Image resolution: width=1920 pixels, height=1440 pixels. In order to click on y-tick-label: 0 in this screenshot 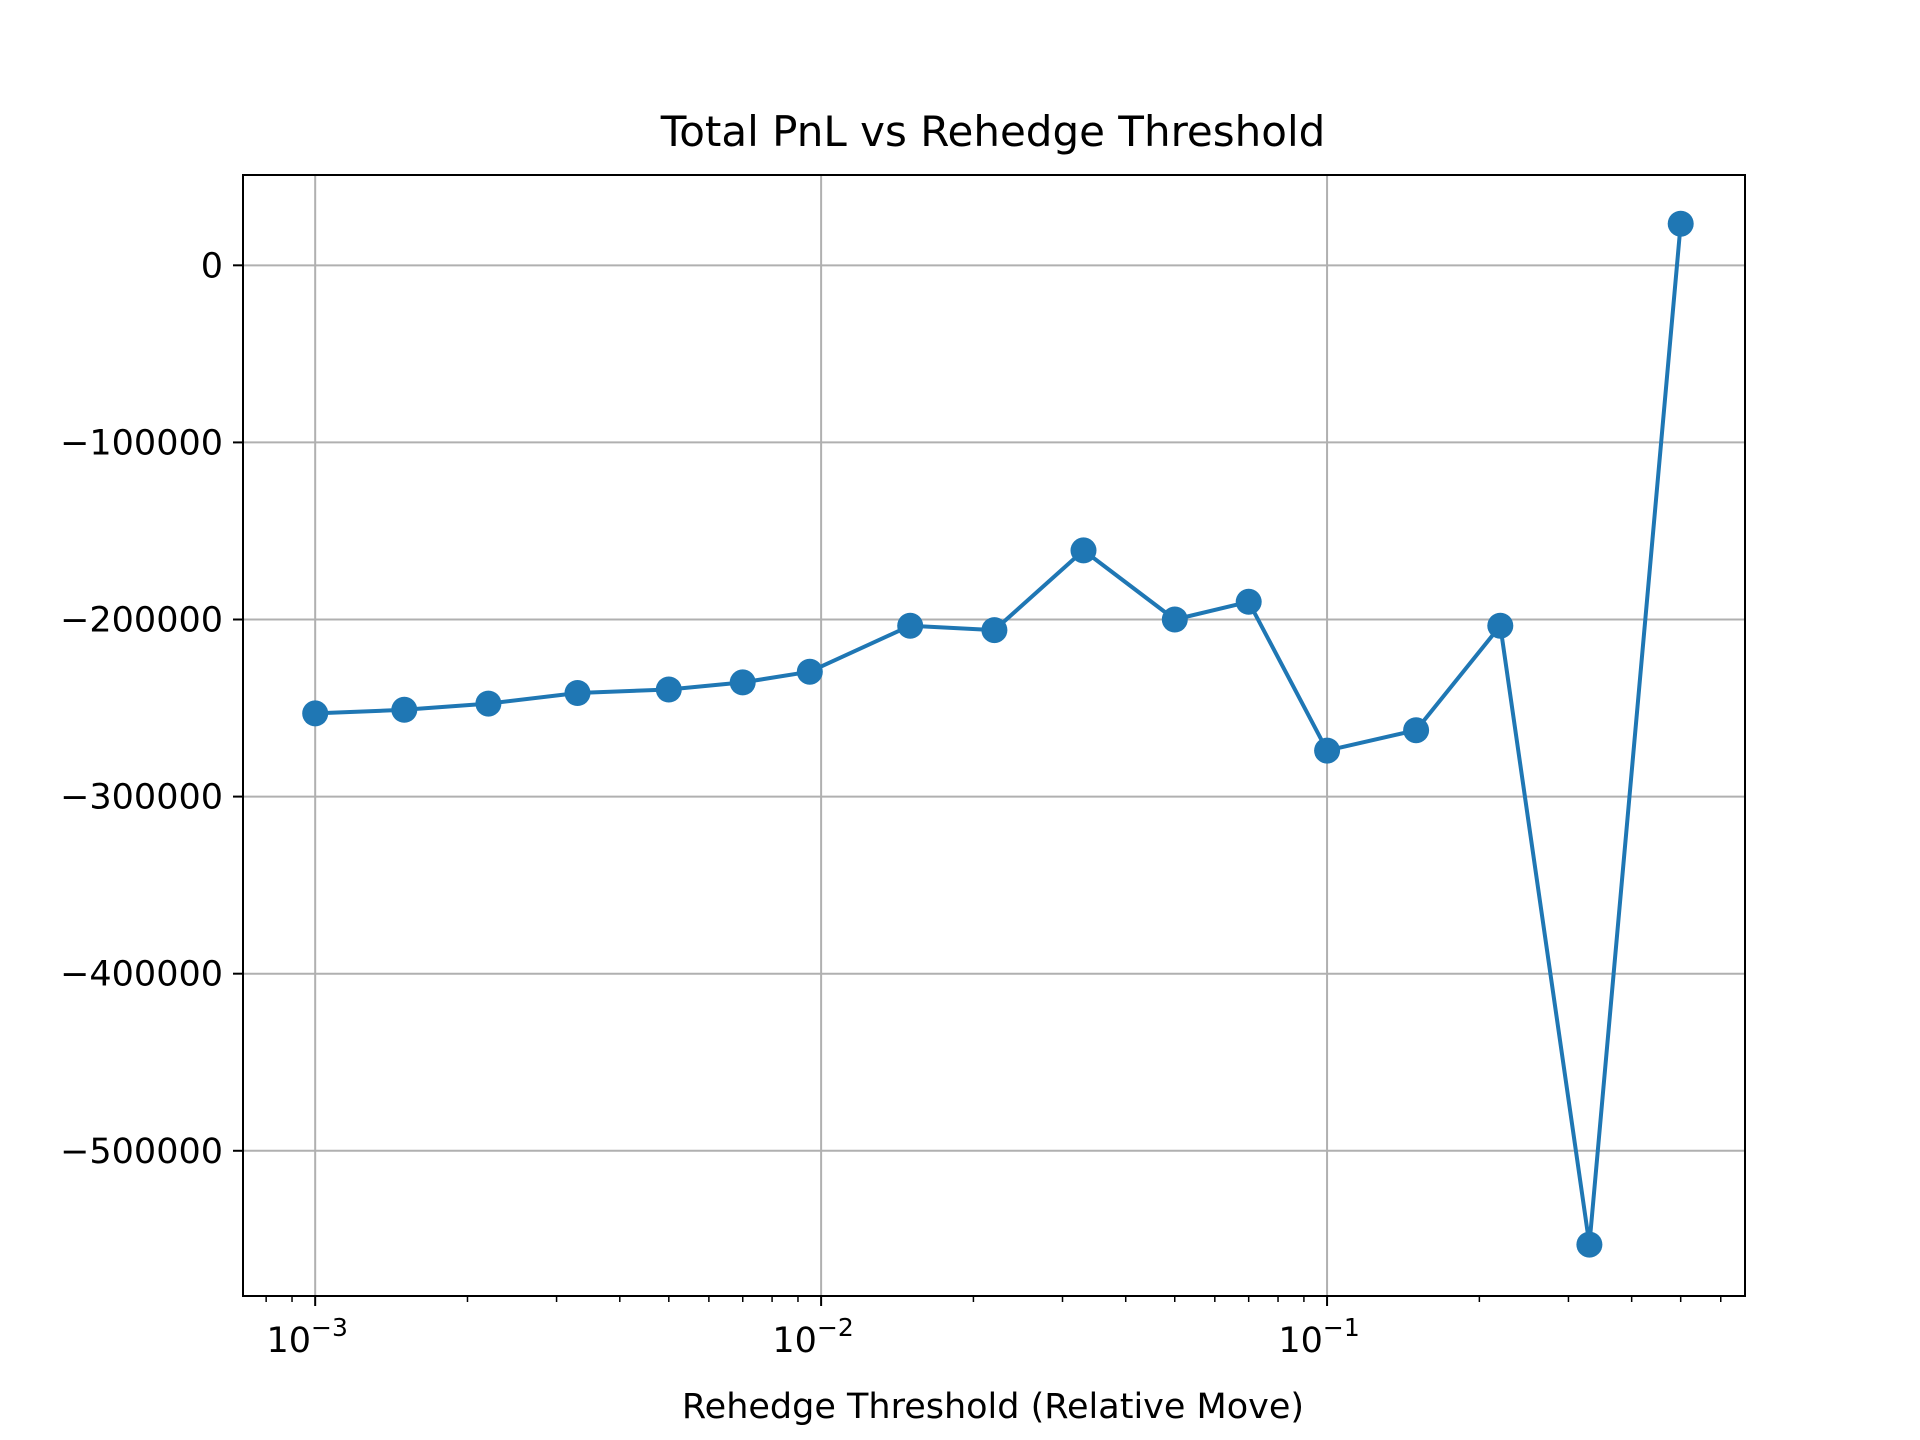, I will do `click(212, 266)`.